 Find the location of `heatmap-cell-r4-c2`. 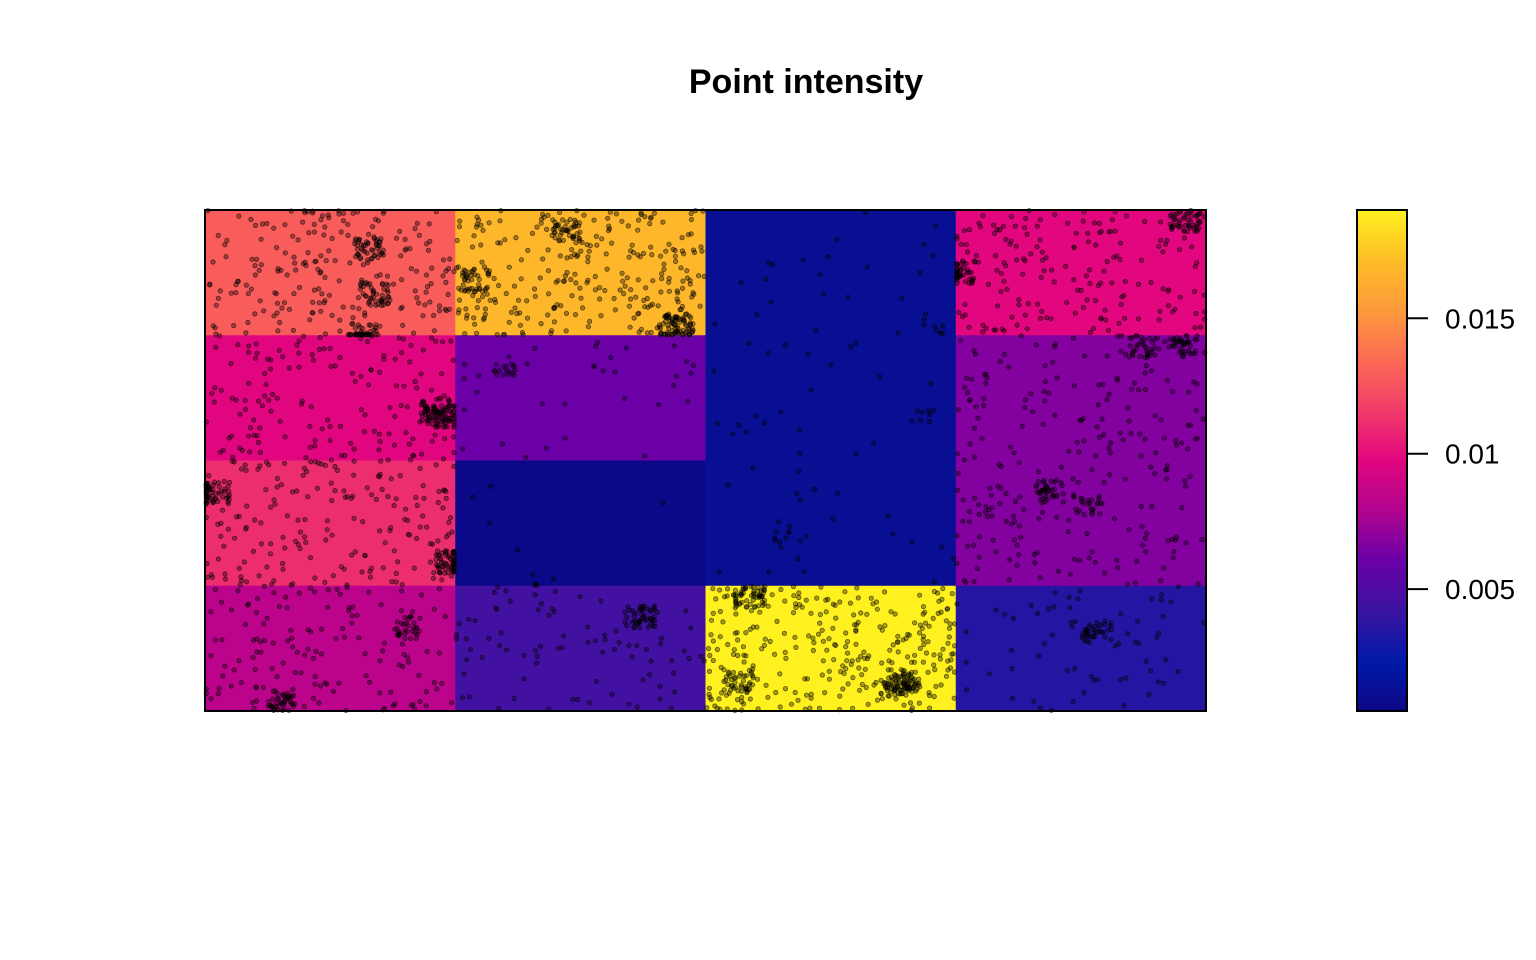

heatmap-cell-r4-c2 is located at coordinates (581, 648).